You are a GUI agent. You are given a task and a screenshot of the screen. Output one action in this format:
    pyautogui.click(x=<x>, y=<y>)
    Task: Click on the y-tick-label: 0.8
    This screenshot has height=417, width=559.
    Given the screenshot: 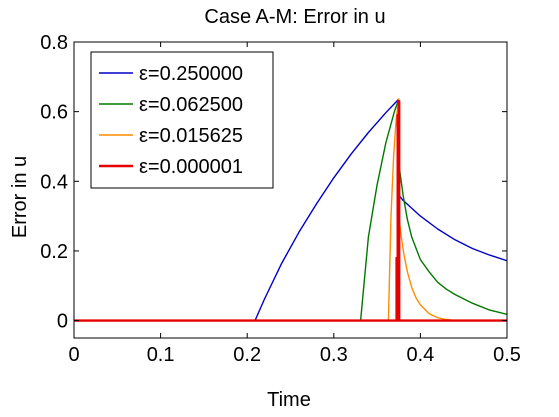 What is the action you would take?
    pyautogui.click(x=54, y=43)
    